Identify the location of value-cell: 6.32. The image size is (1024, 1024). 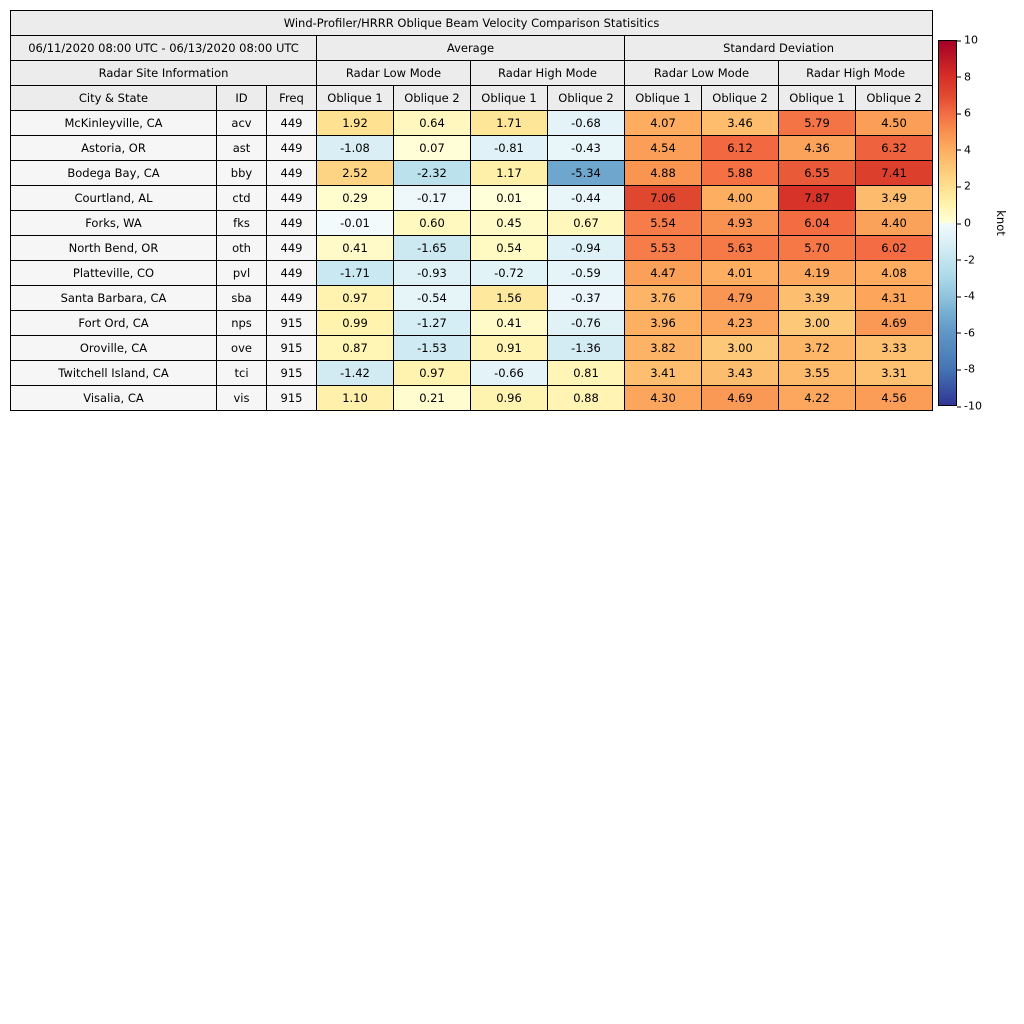
(894, 148).